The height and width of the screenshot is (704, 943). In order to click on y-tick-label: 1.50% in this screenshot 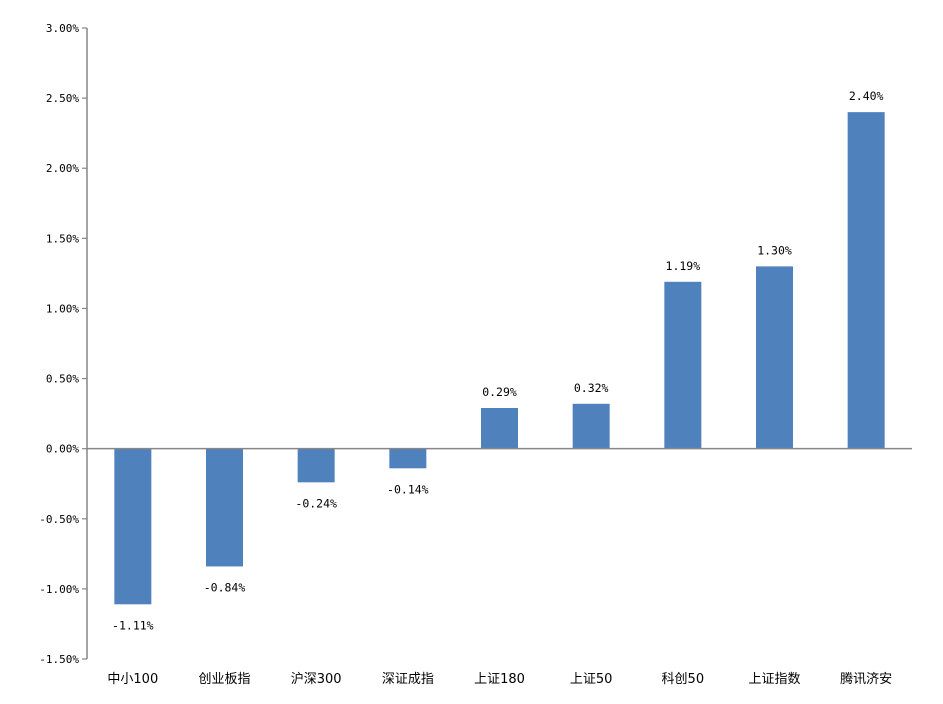, I will do `click(62, 238)`.